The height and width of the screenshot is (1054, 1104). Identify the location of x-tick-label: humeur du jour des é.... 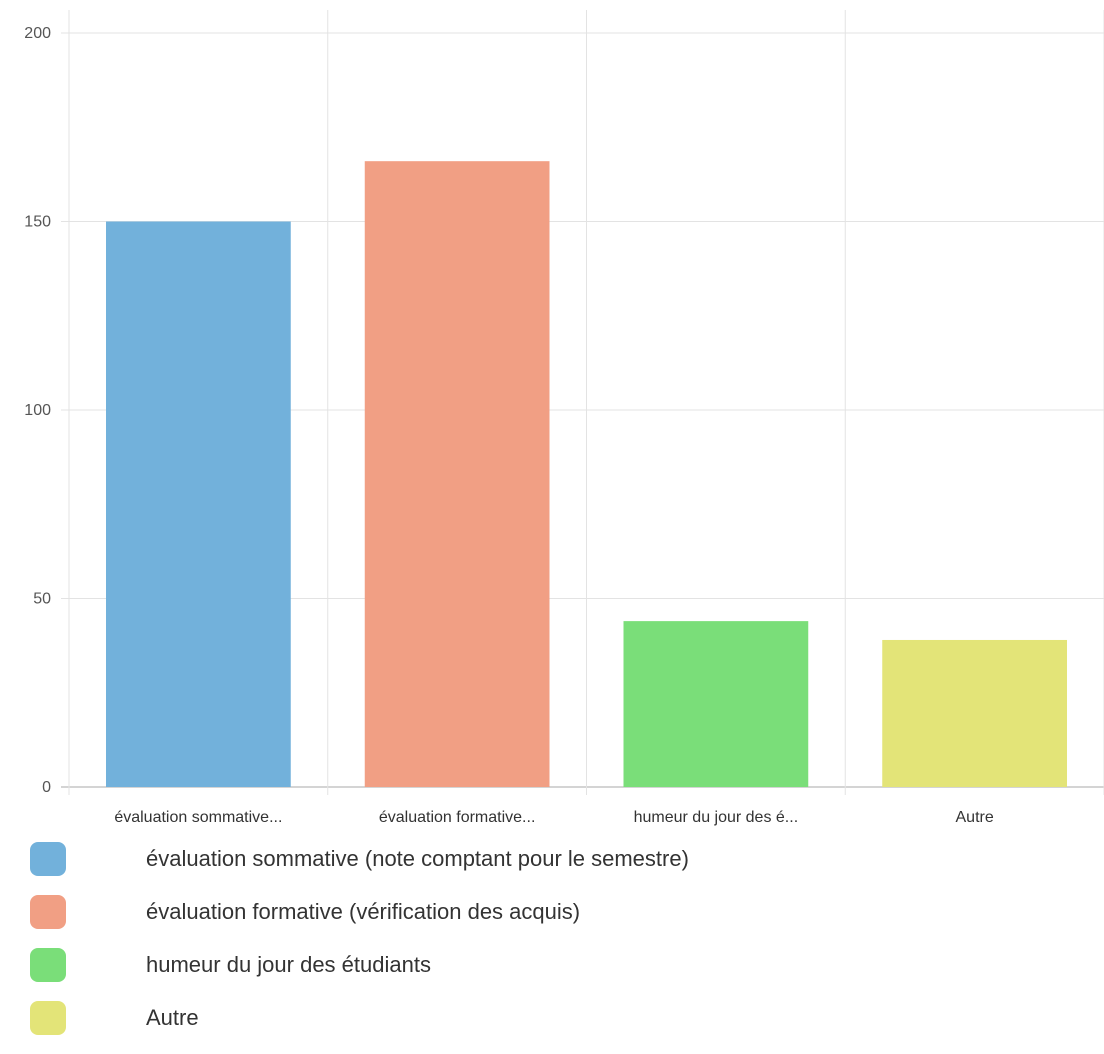
(716, 817).